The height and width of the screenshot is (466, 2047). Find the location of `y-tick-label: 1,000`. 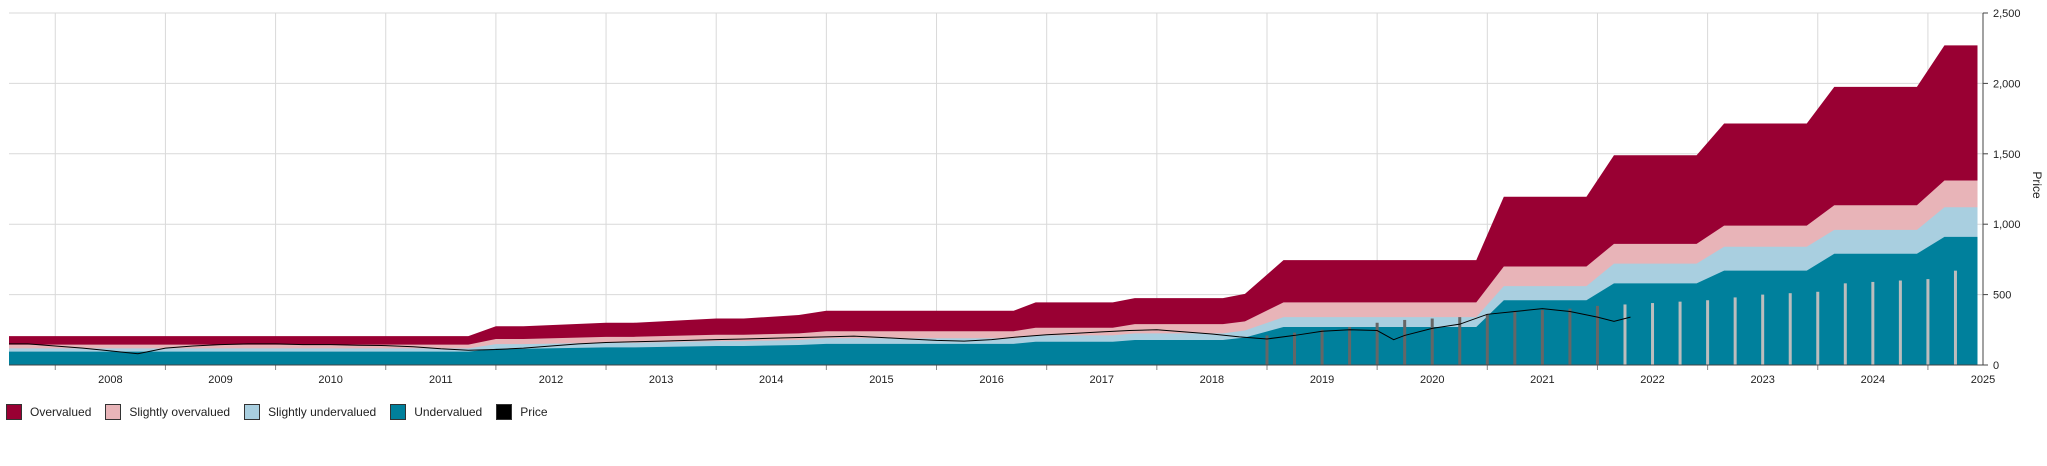

y-tick-label: 1,000 is located at coordinates (2007, 225).